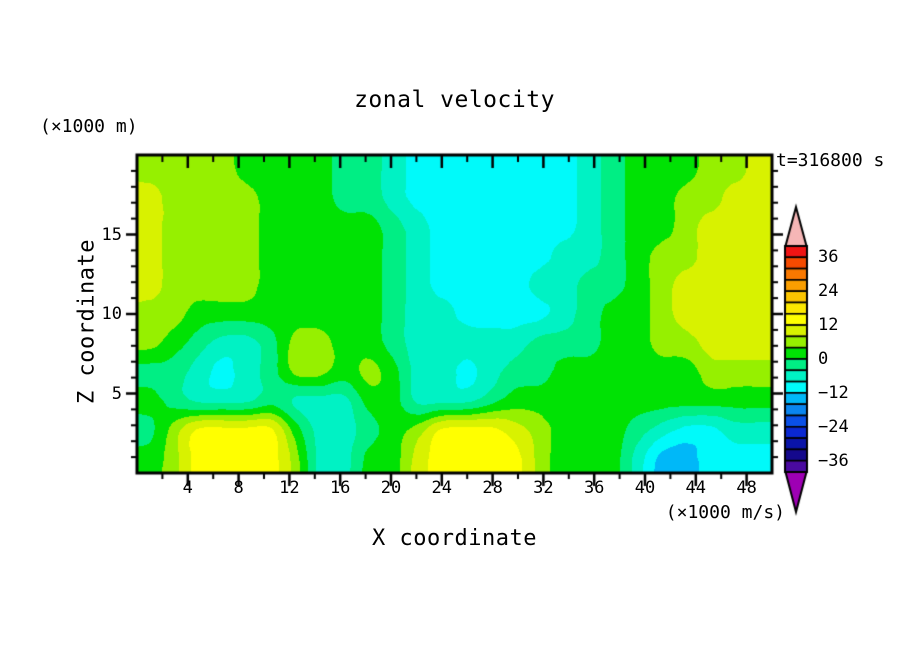 The width and height of the screenshot is (904, 654). Describe the element at coordinates (830, 160) in the screenshot. I see `time-annotation: t=316800 s` at that location.